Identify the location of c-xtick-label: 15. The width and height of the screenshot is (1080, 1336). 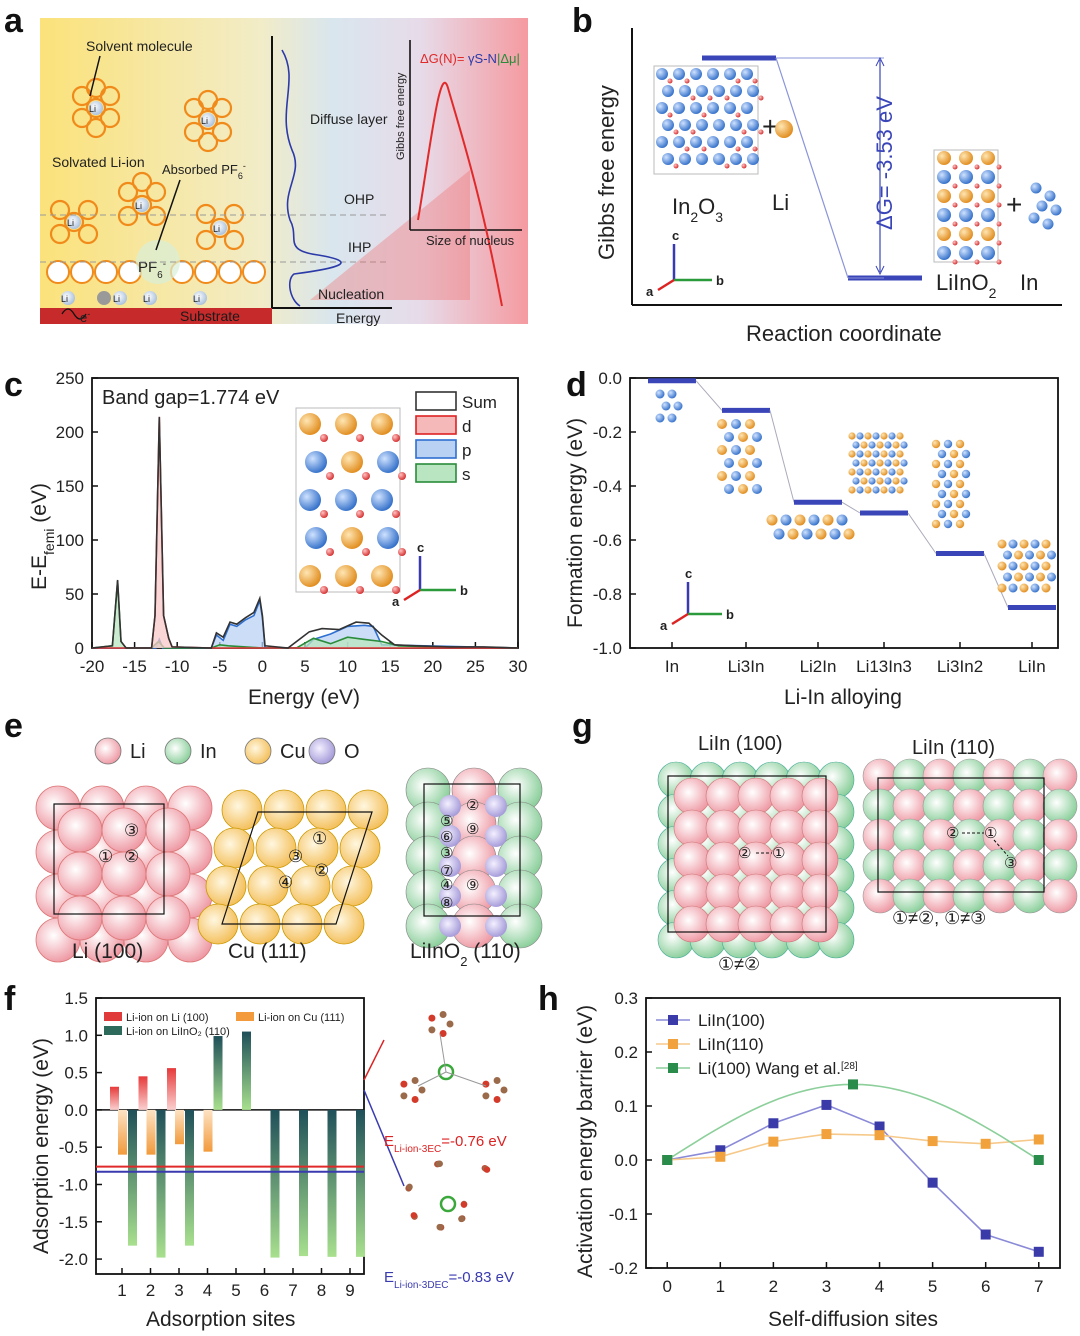
(390, 666).